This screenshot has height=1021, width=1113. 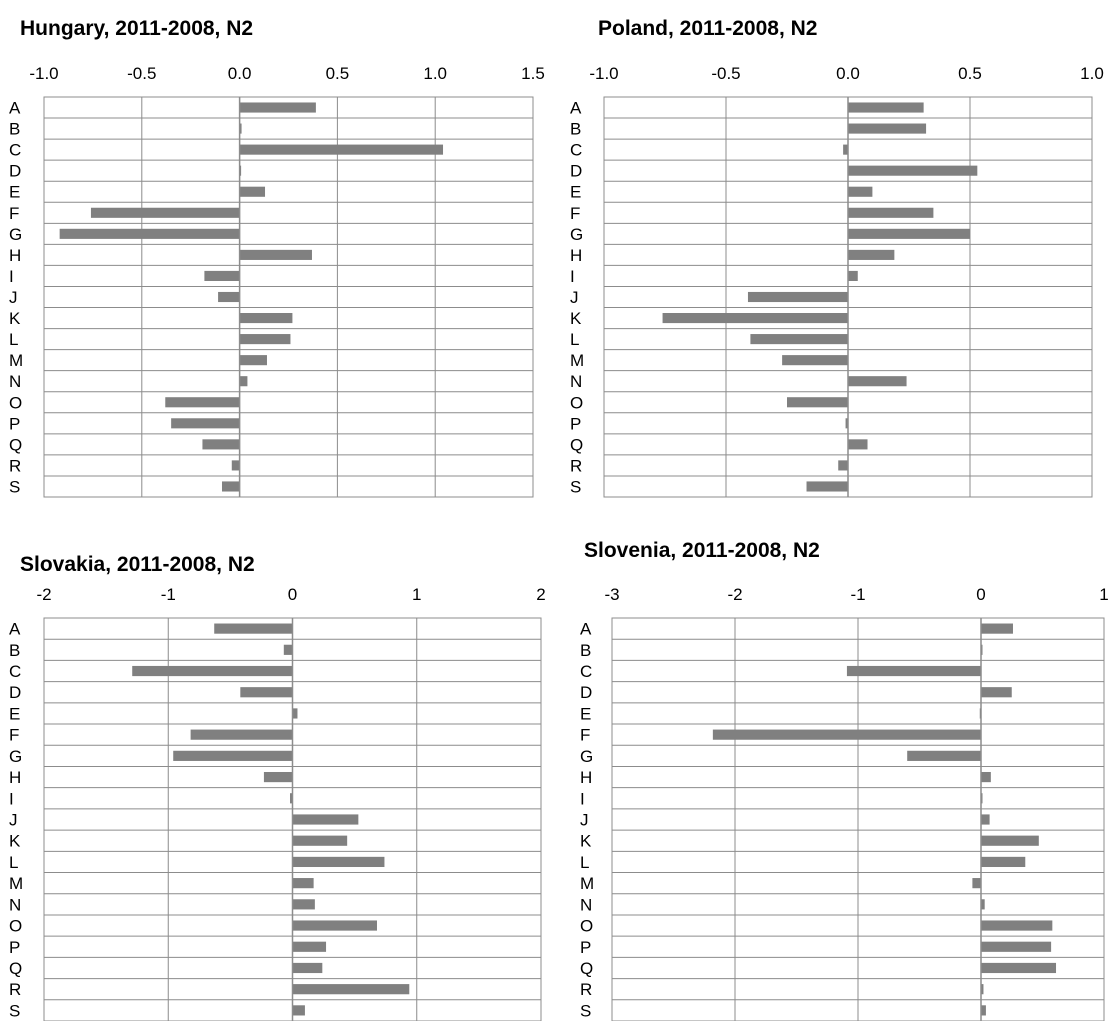 I want to click on bar-C, so click(x=845, y=149).